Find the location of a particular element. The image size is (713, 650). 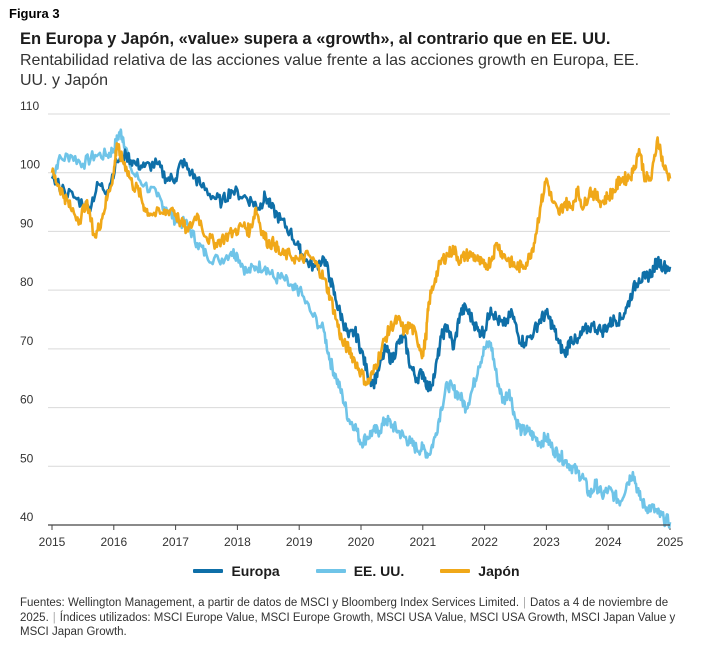

legend-label-japon: Japón is located at coordinates (499, 571).